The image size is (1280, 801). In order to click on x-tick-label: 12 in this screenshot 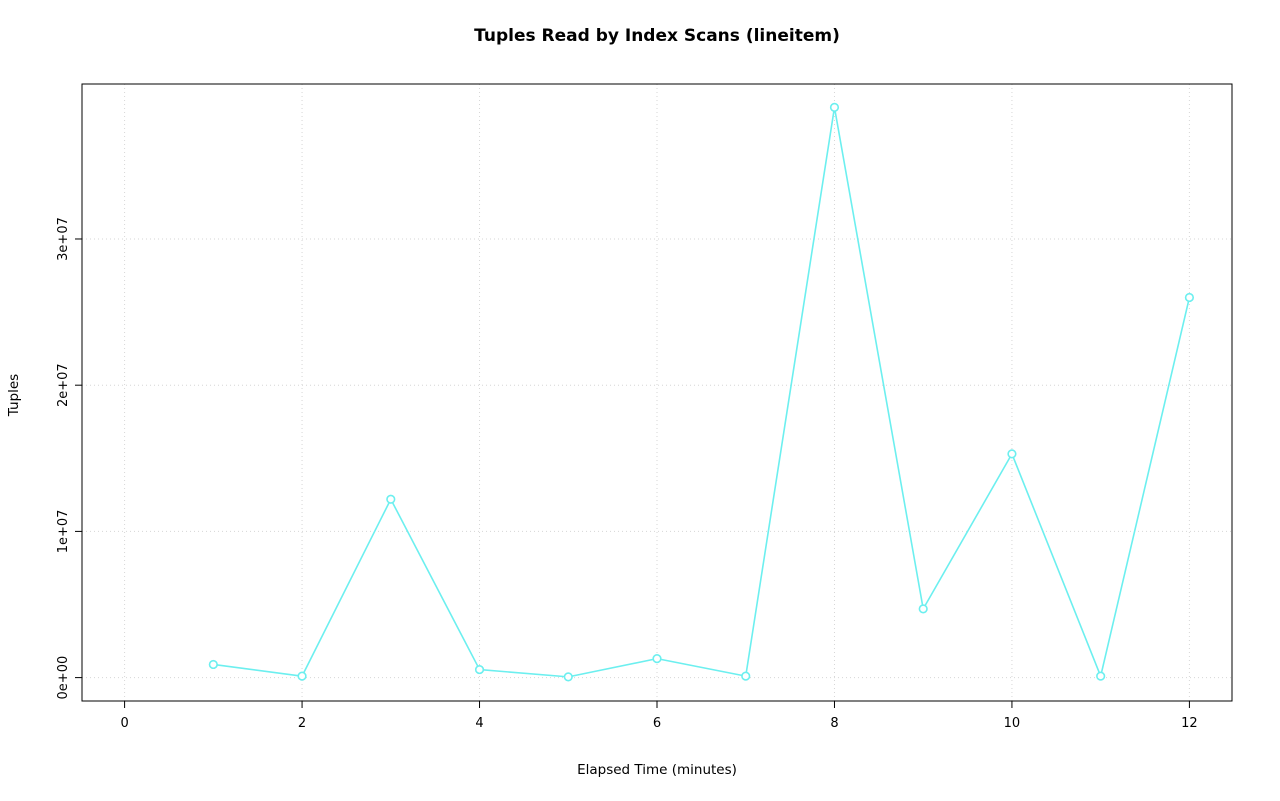, I will do `click(1189, 723)`.